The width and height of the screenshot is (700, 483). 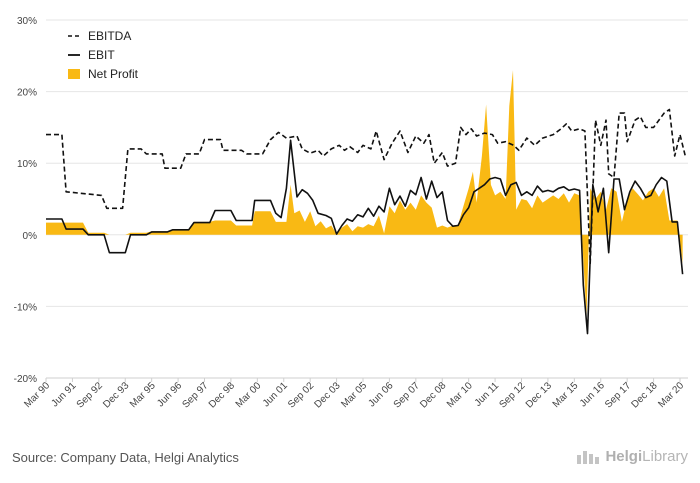 What do you see at coordinates (512, 395) in the screenshot?
I see `x-tick-label: Sep 12` at bounding box center [512, 395].